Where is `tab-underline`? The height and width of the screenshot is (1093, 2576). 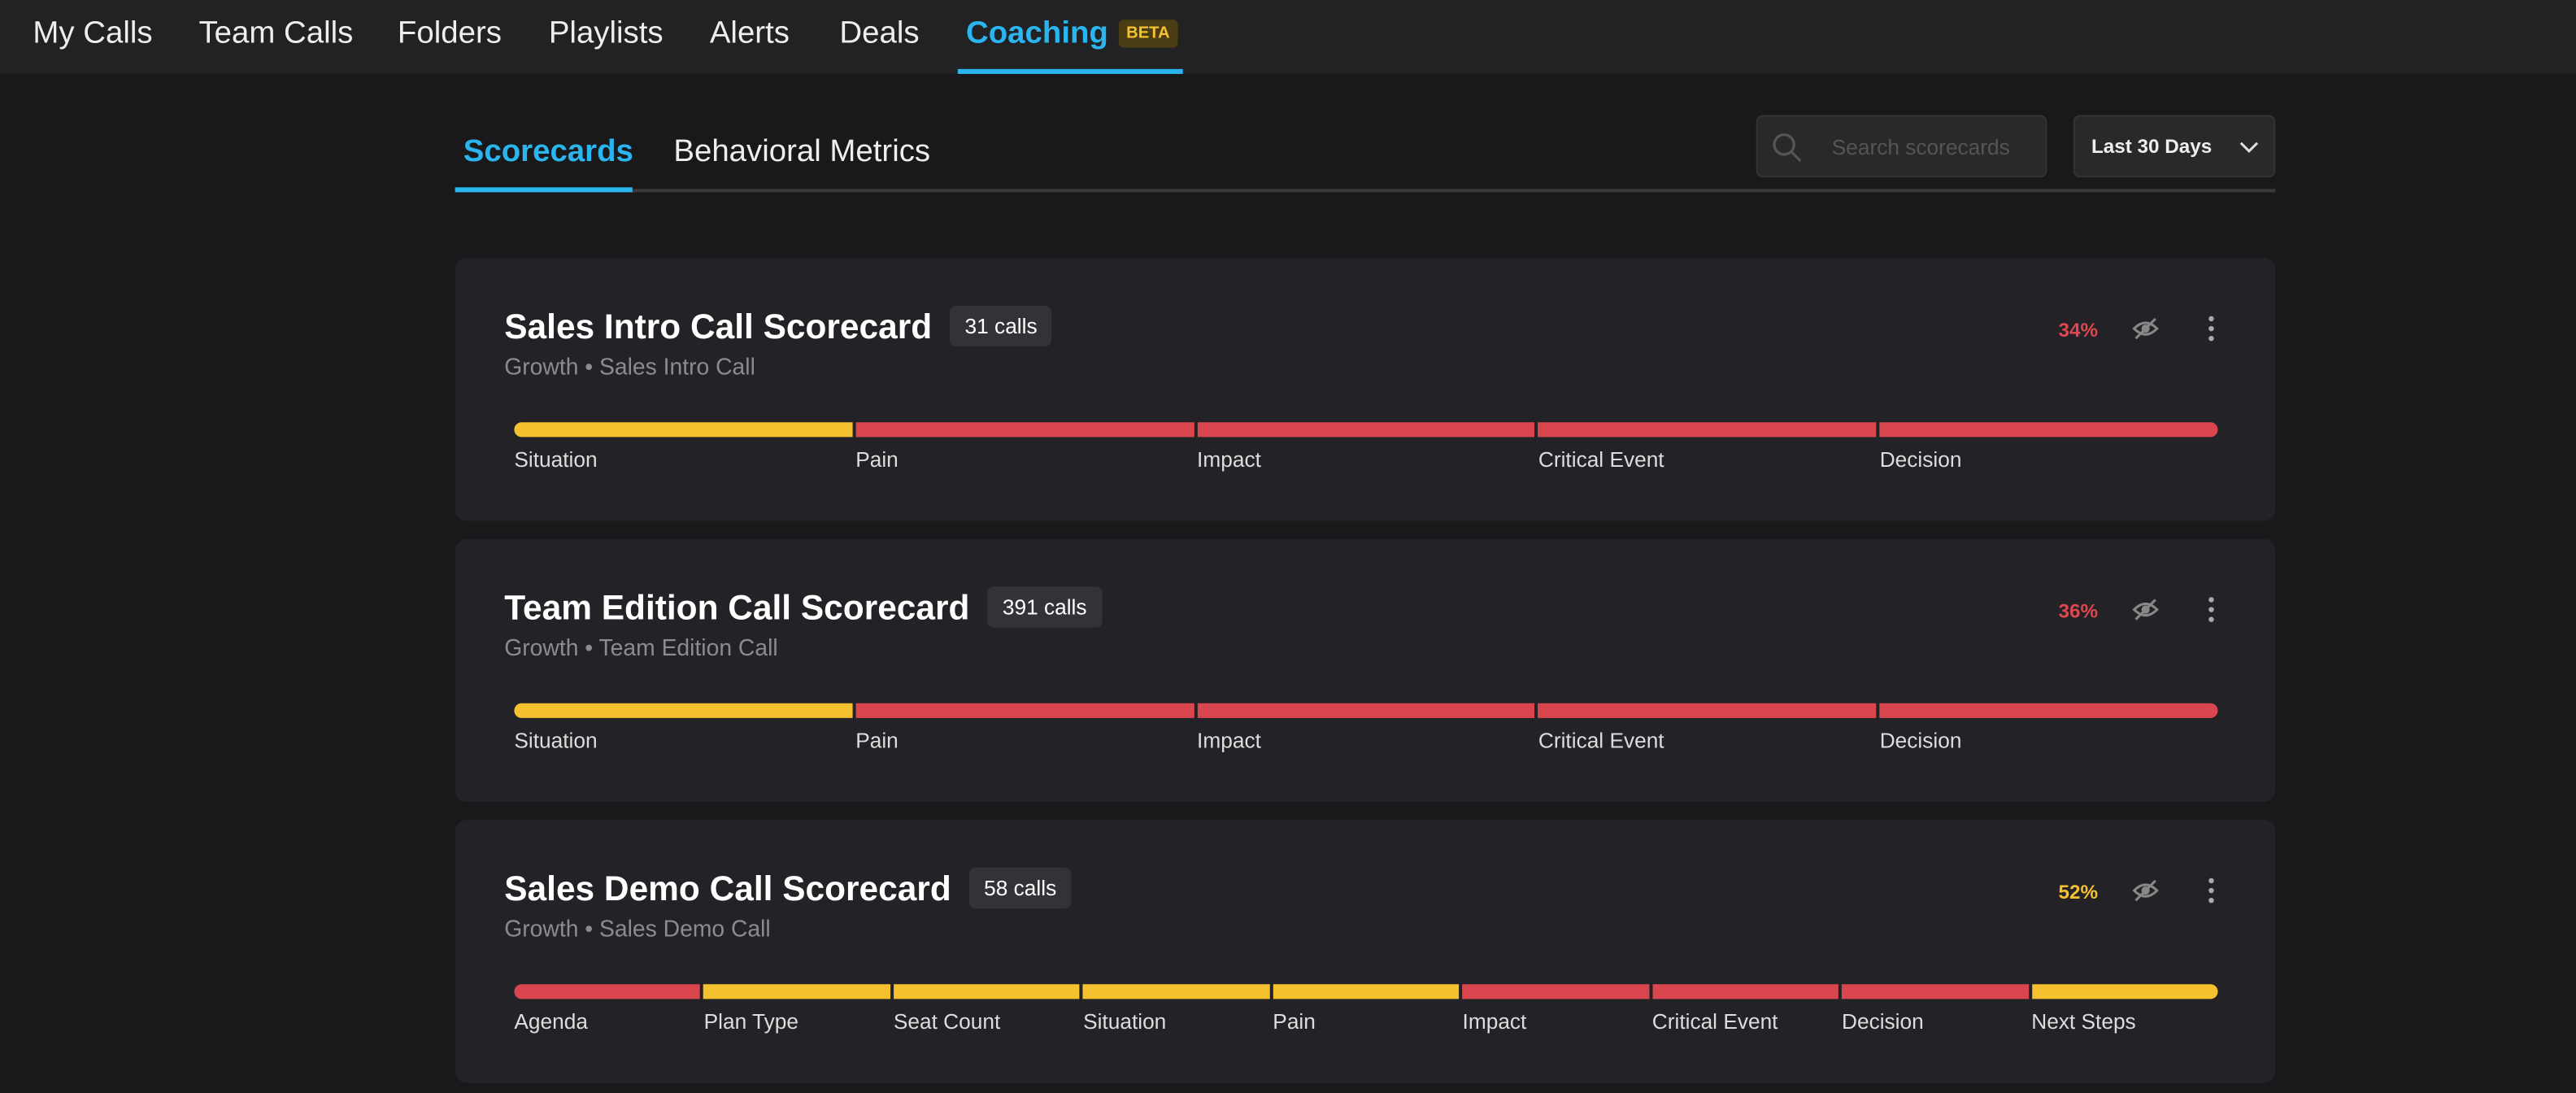
tab-underline is located at coordinates (544, 190).